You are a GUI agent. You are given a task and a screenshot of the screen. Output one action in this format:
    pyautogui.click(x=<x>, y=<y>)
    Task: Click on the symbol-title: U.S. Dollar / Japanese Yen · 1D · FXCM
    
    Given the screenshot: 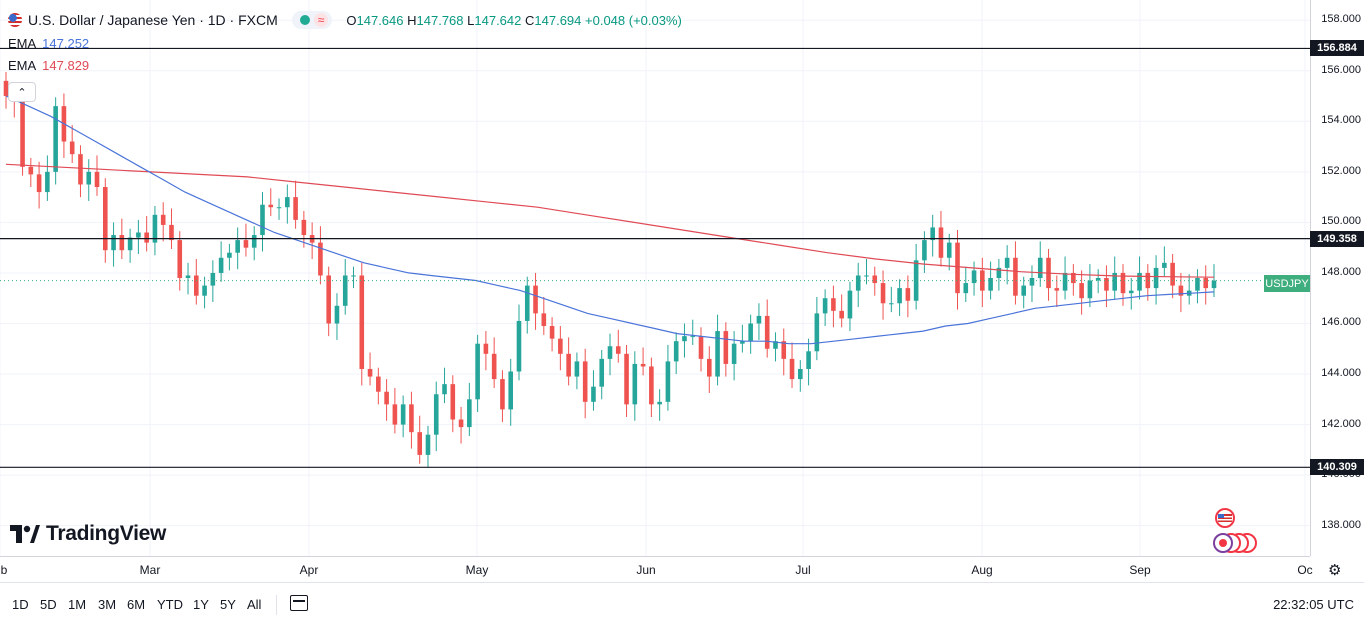 What is the action you would take?
    pyautogui.click(x=153, y=20)
    